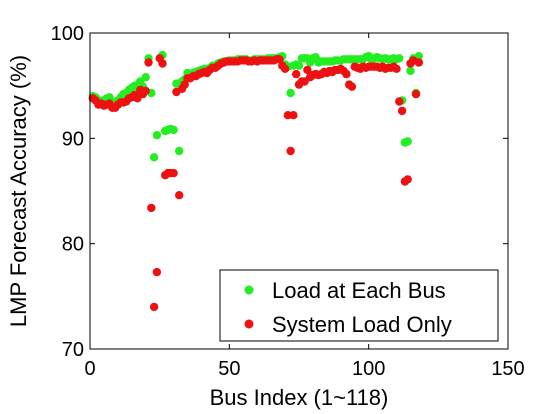 This screenshot has height=414, width=560. I want to click on x-axis-title: Bus Index (1~118), so click(299, 397).